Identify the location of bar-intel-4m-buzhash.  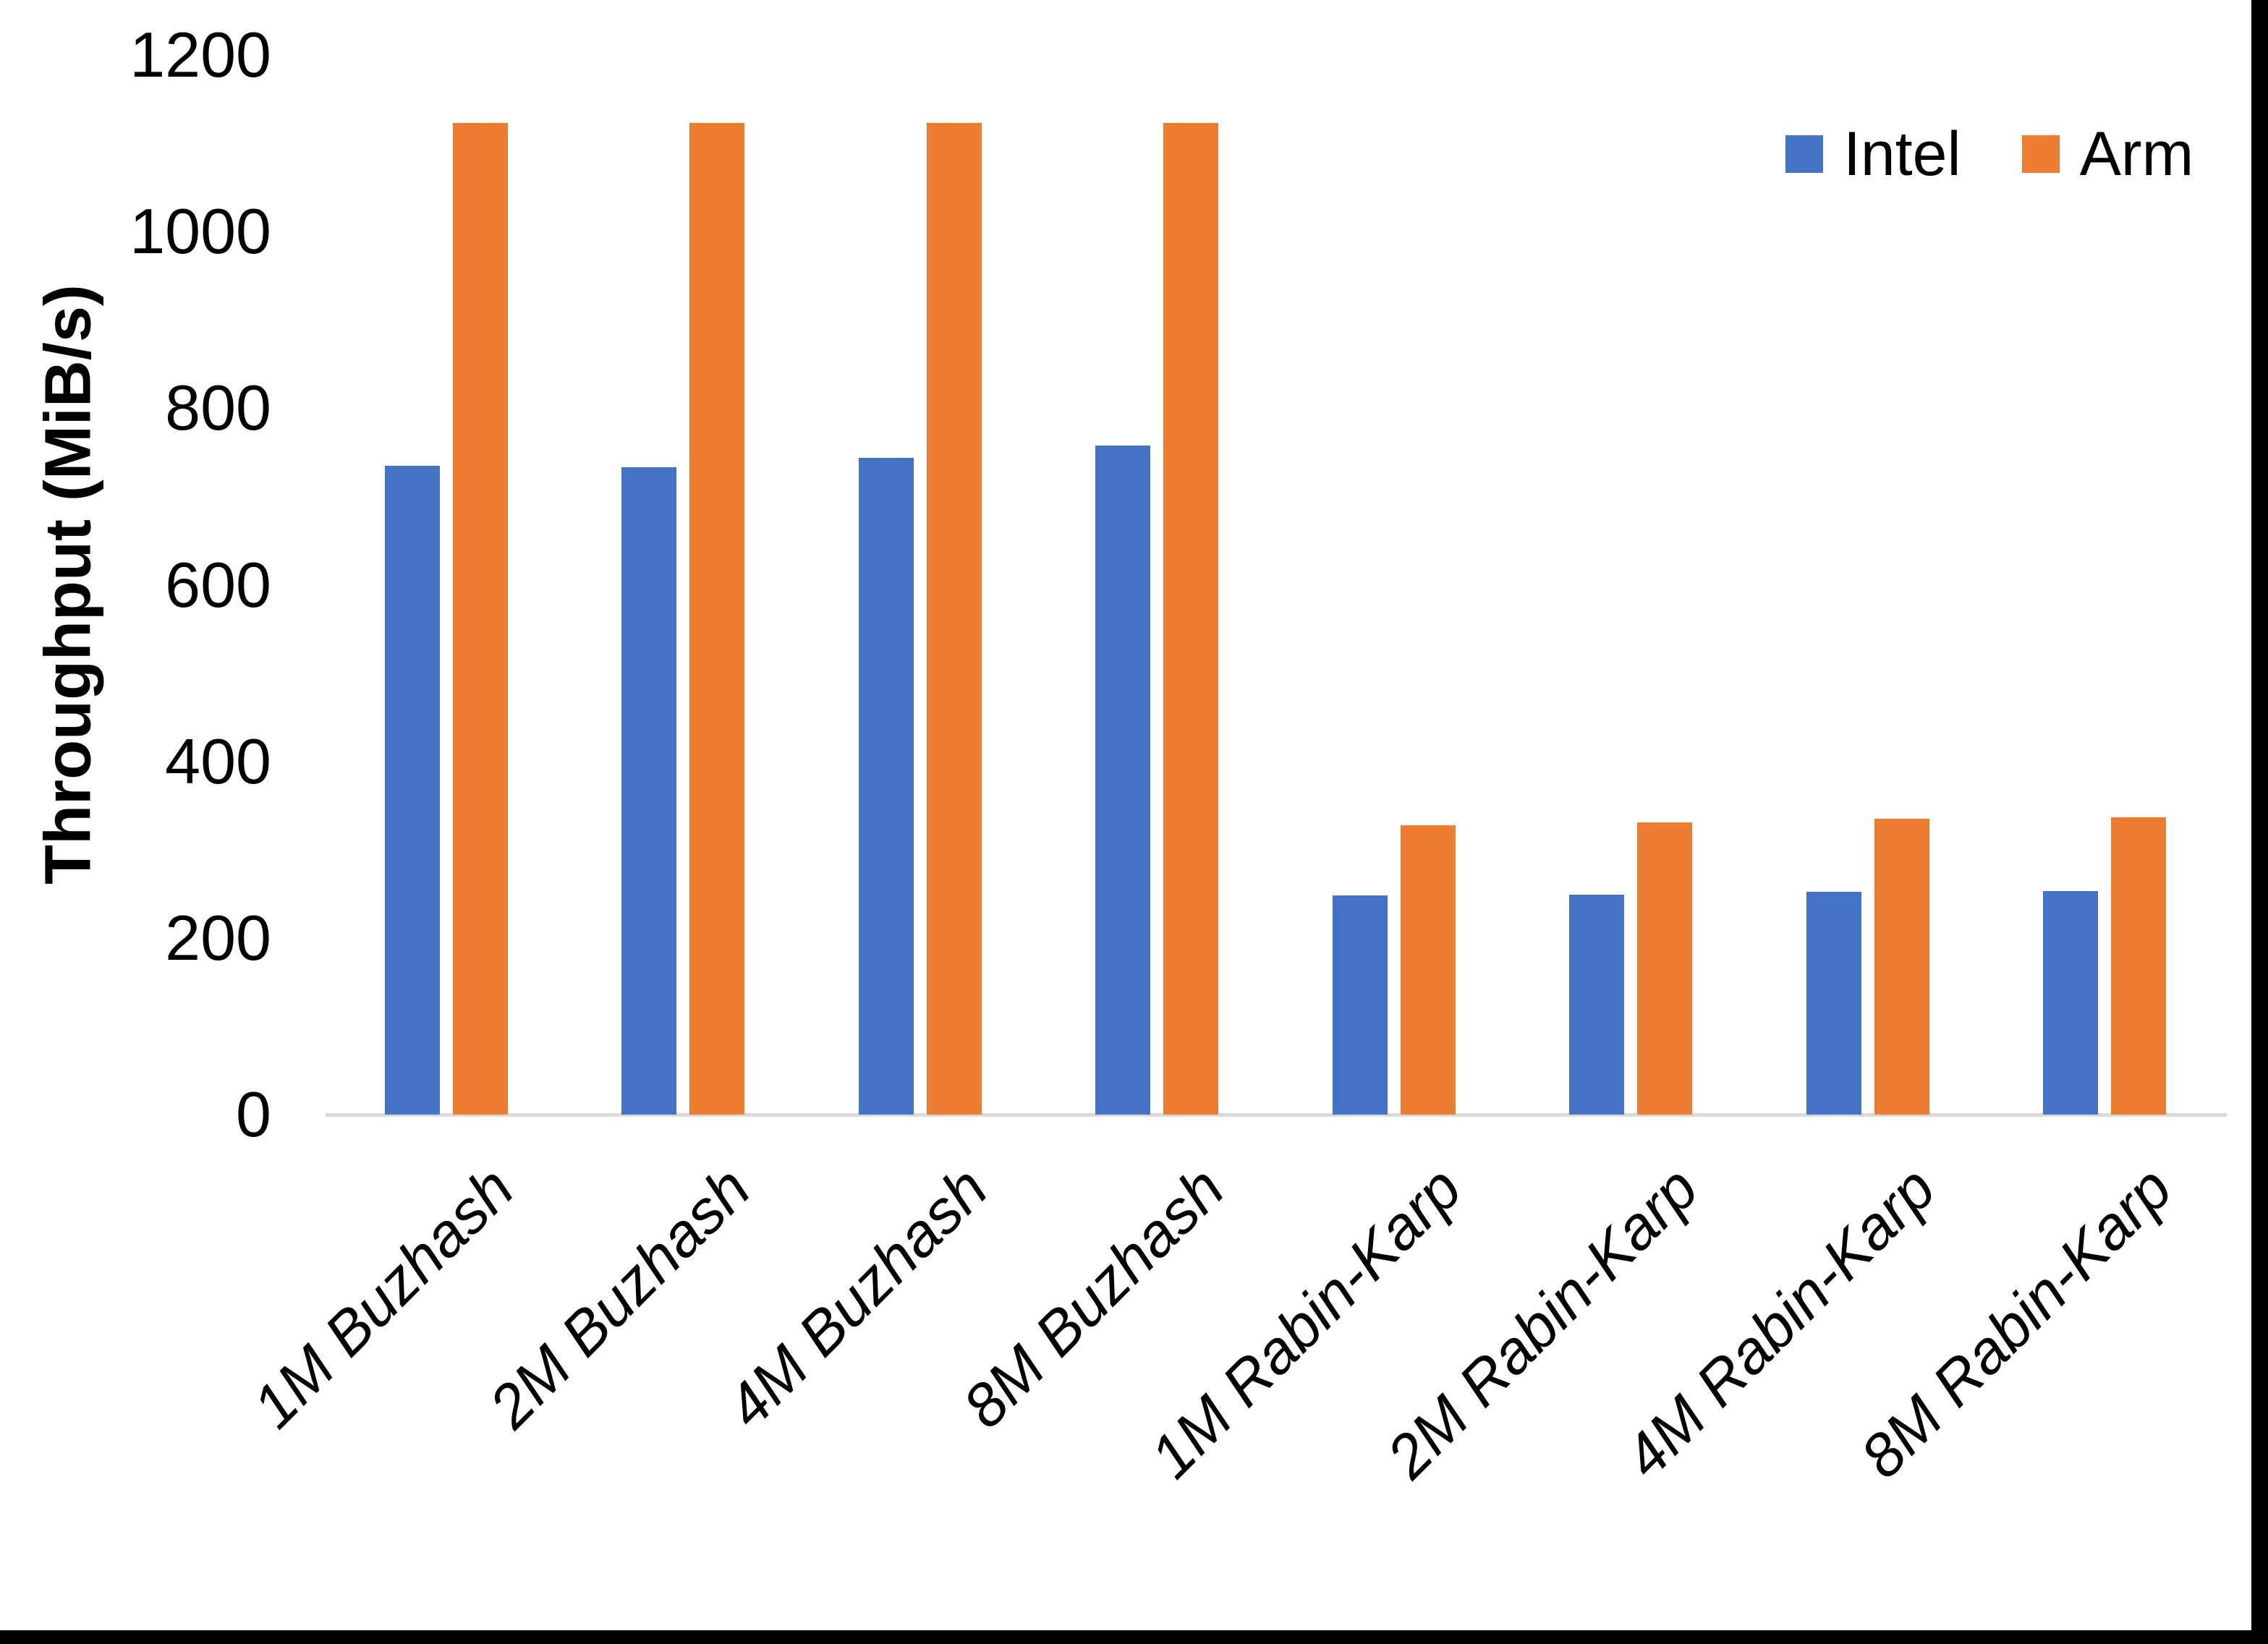
(886, 786).